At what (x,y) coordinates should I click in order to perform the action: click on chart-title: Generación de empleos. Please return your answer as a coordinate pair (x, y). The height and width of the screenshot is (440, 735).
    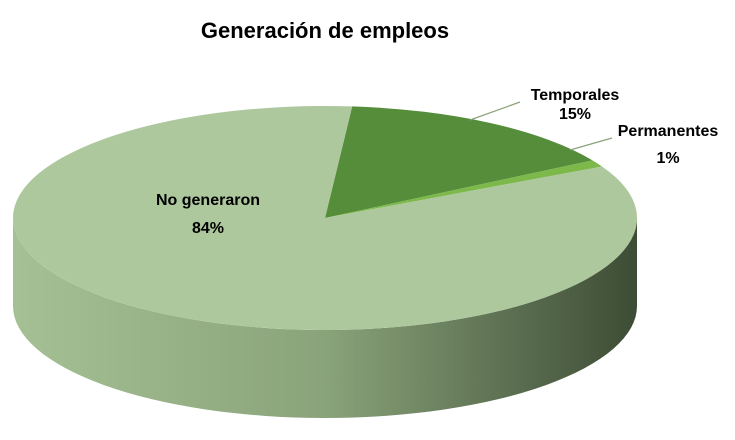
    Looking at the image, I should click on (325, 30).